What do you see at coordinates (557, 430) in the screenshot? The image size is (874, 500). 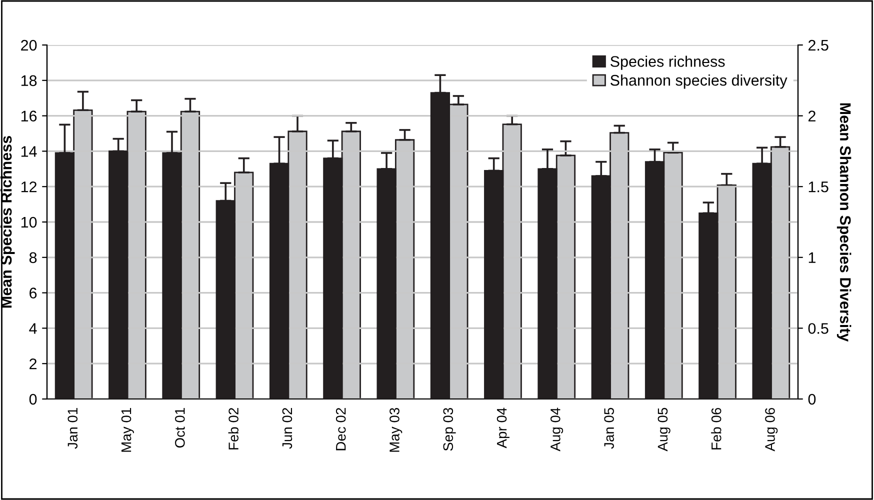 I see `x-tick-label: Aug 04` at bounding box center [557, 430].